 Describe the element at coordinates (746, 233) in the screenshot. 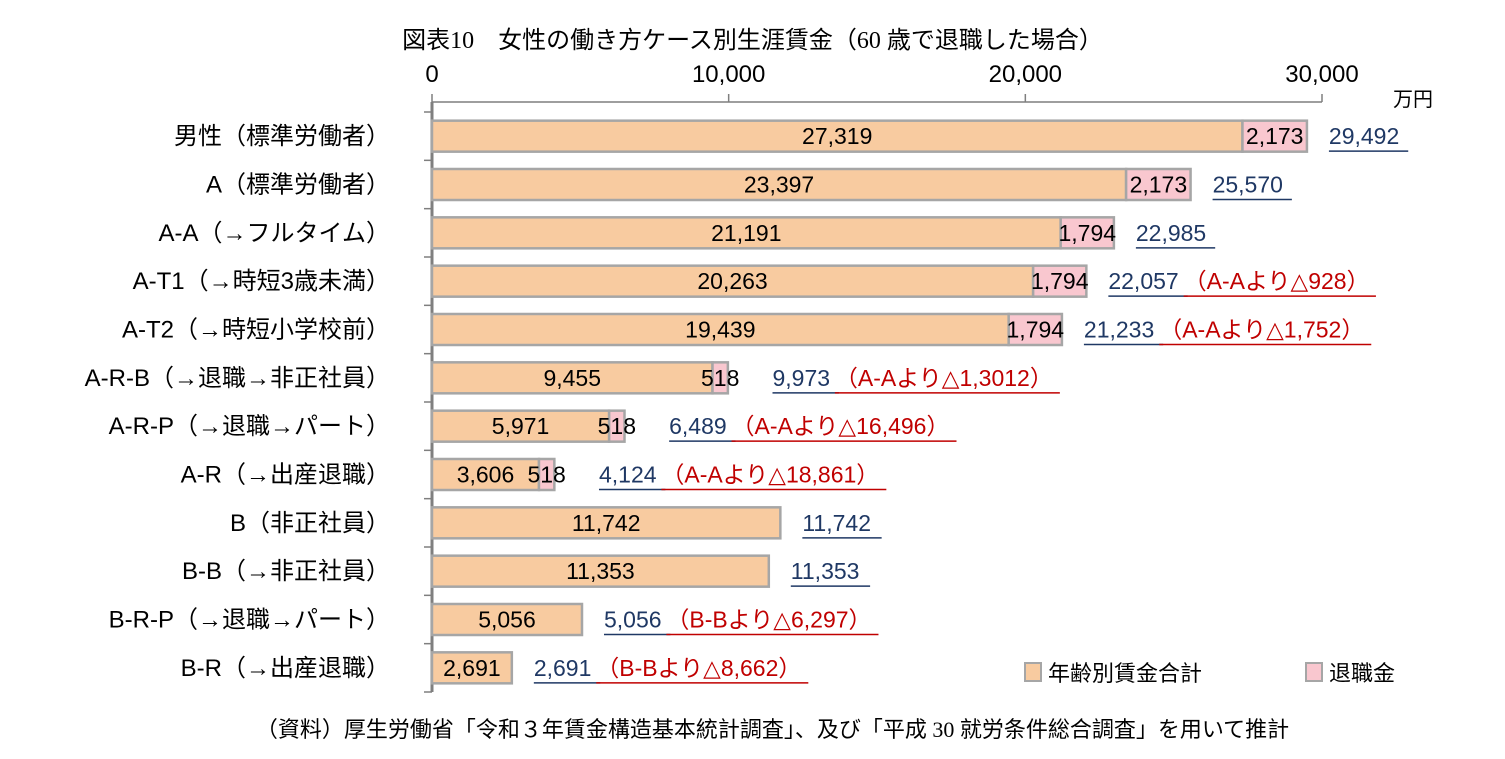

I see `bar-wage-label: 21,191` at that location.